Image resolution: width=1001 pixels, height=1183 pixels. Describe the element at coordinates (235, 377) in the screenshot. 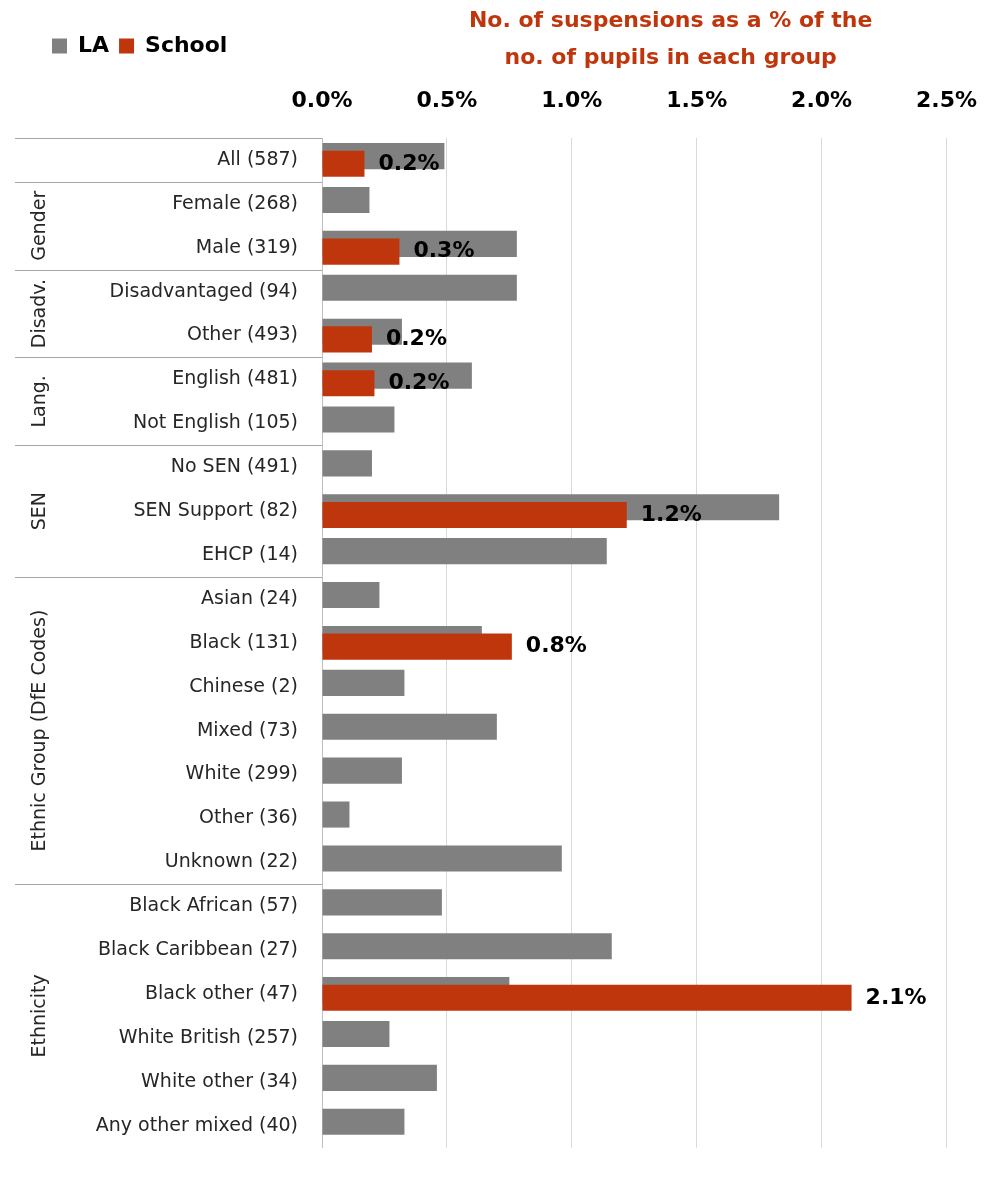

I see `y-tick-label: English (481)` at that location.